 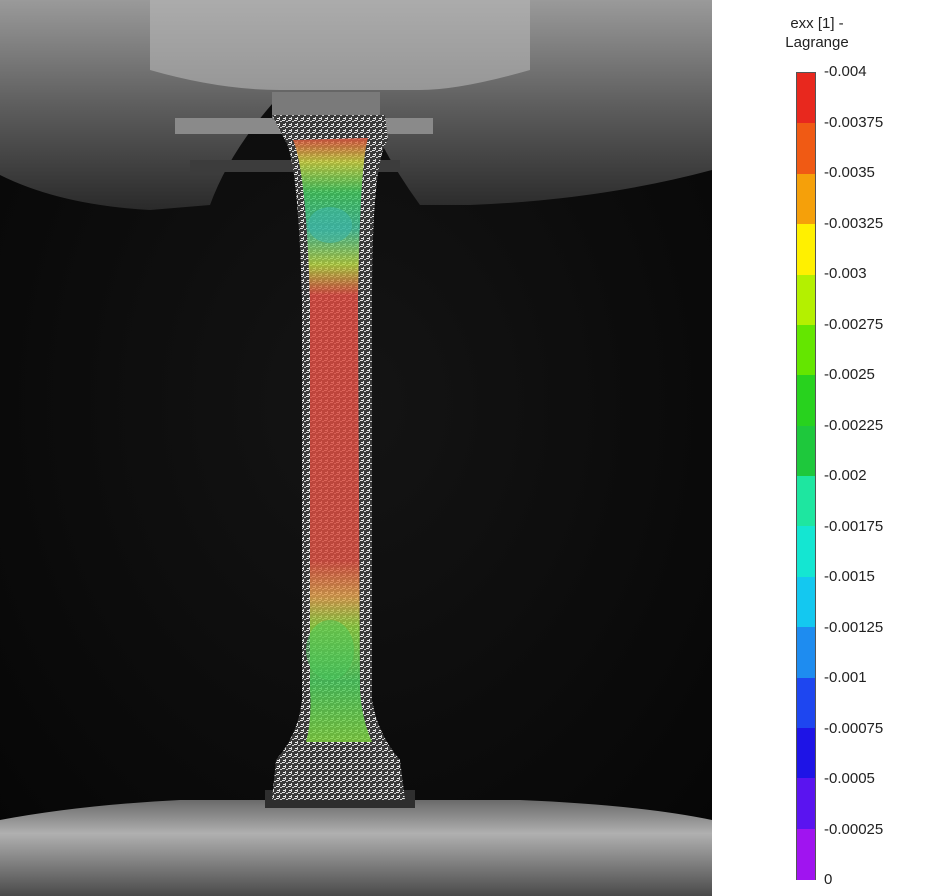 What do you see at coordinates (817, 42) in the screenshot?
I see `legend-title-line2: Lagrange` at bounding box center [817, 42].